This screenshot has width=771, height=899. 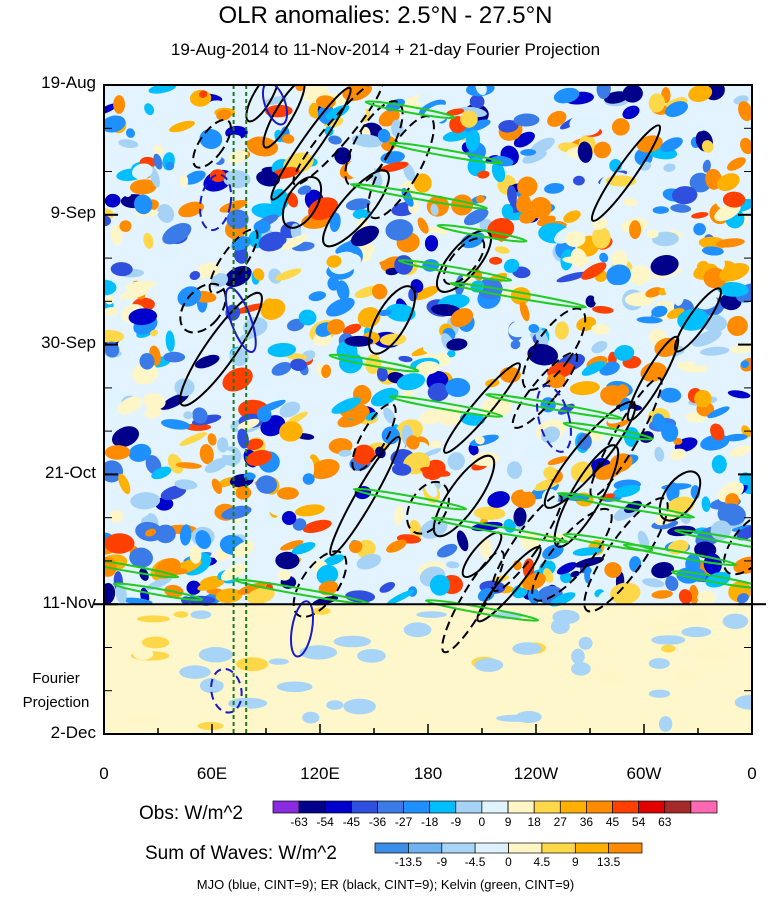 What do you see at coordinates (325, 822) in the screenshot?
I see `obs-colorbar-tick-label: -54` at bounding box center [325, 822].